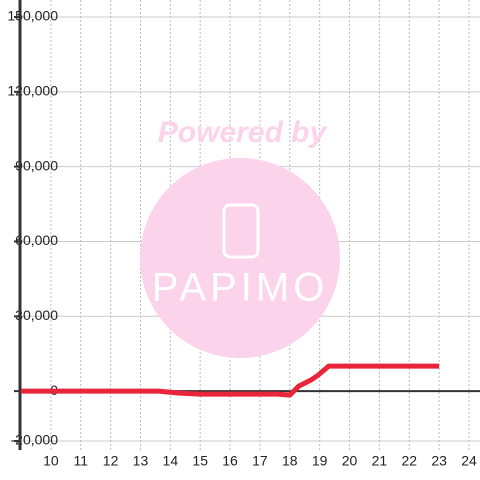 The width and height of the screenshot is (480, 480). Describe the element at coordinates (32, 16) in the screenshot. I see `y-tick-label: 150,000` at that location.